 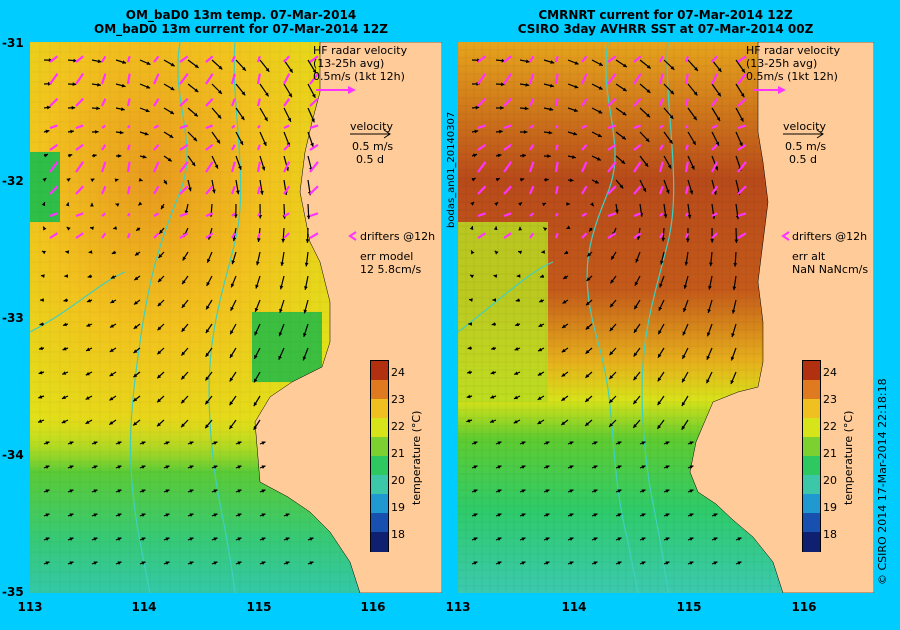 I want to click on left-err-value: 12 5.8cm/s, so click(x=390, y=269).